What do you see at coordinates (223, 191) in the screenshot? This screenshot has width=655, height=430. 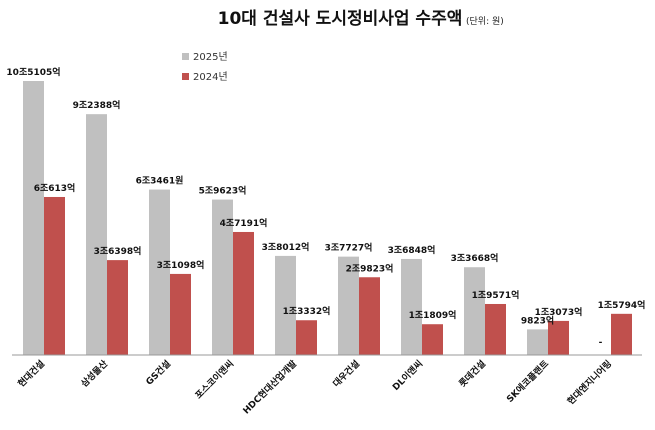 I see `data-label-0-3: 5조9623억` at bounding box center [223, 191].